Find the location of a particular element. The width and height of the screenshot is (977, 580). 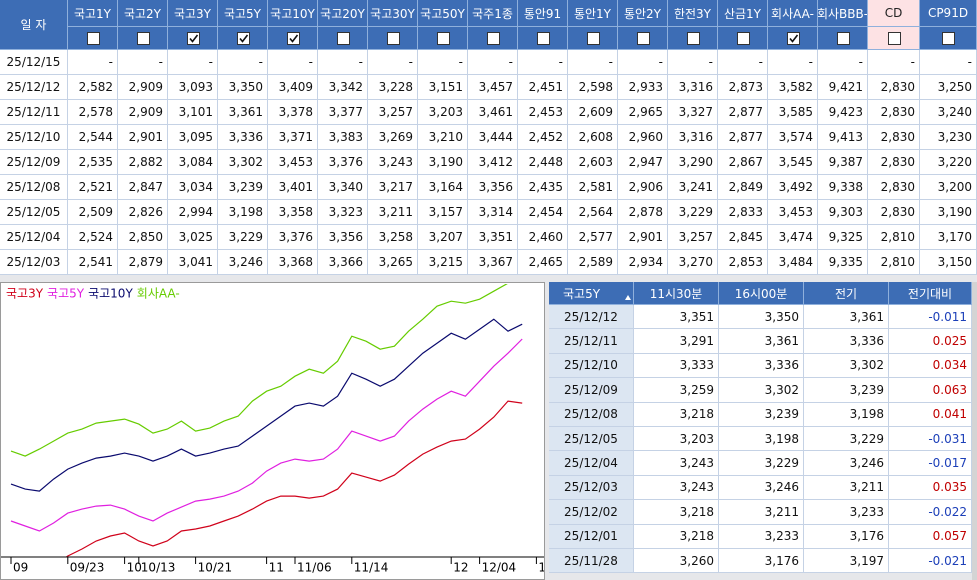

column-header: 국고5Y is located at coordinates (591, 293).